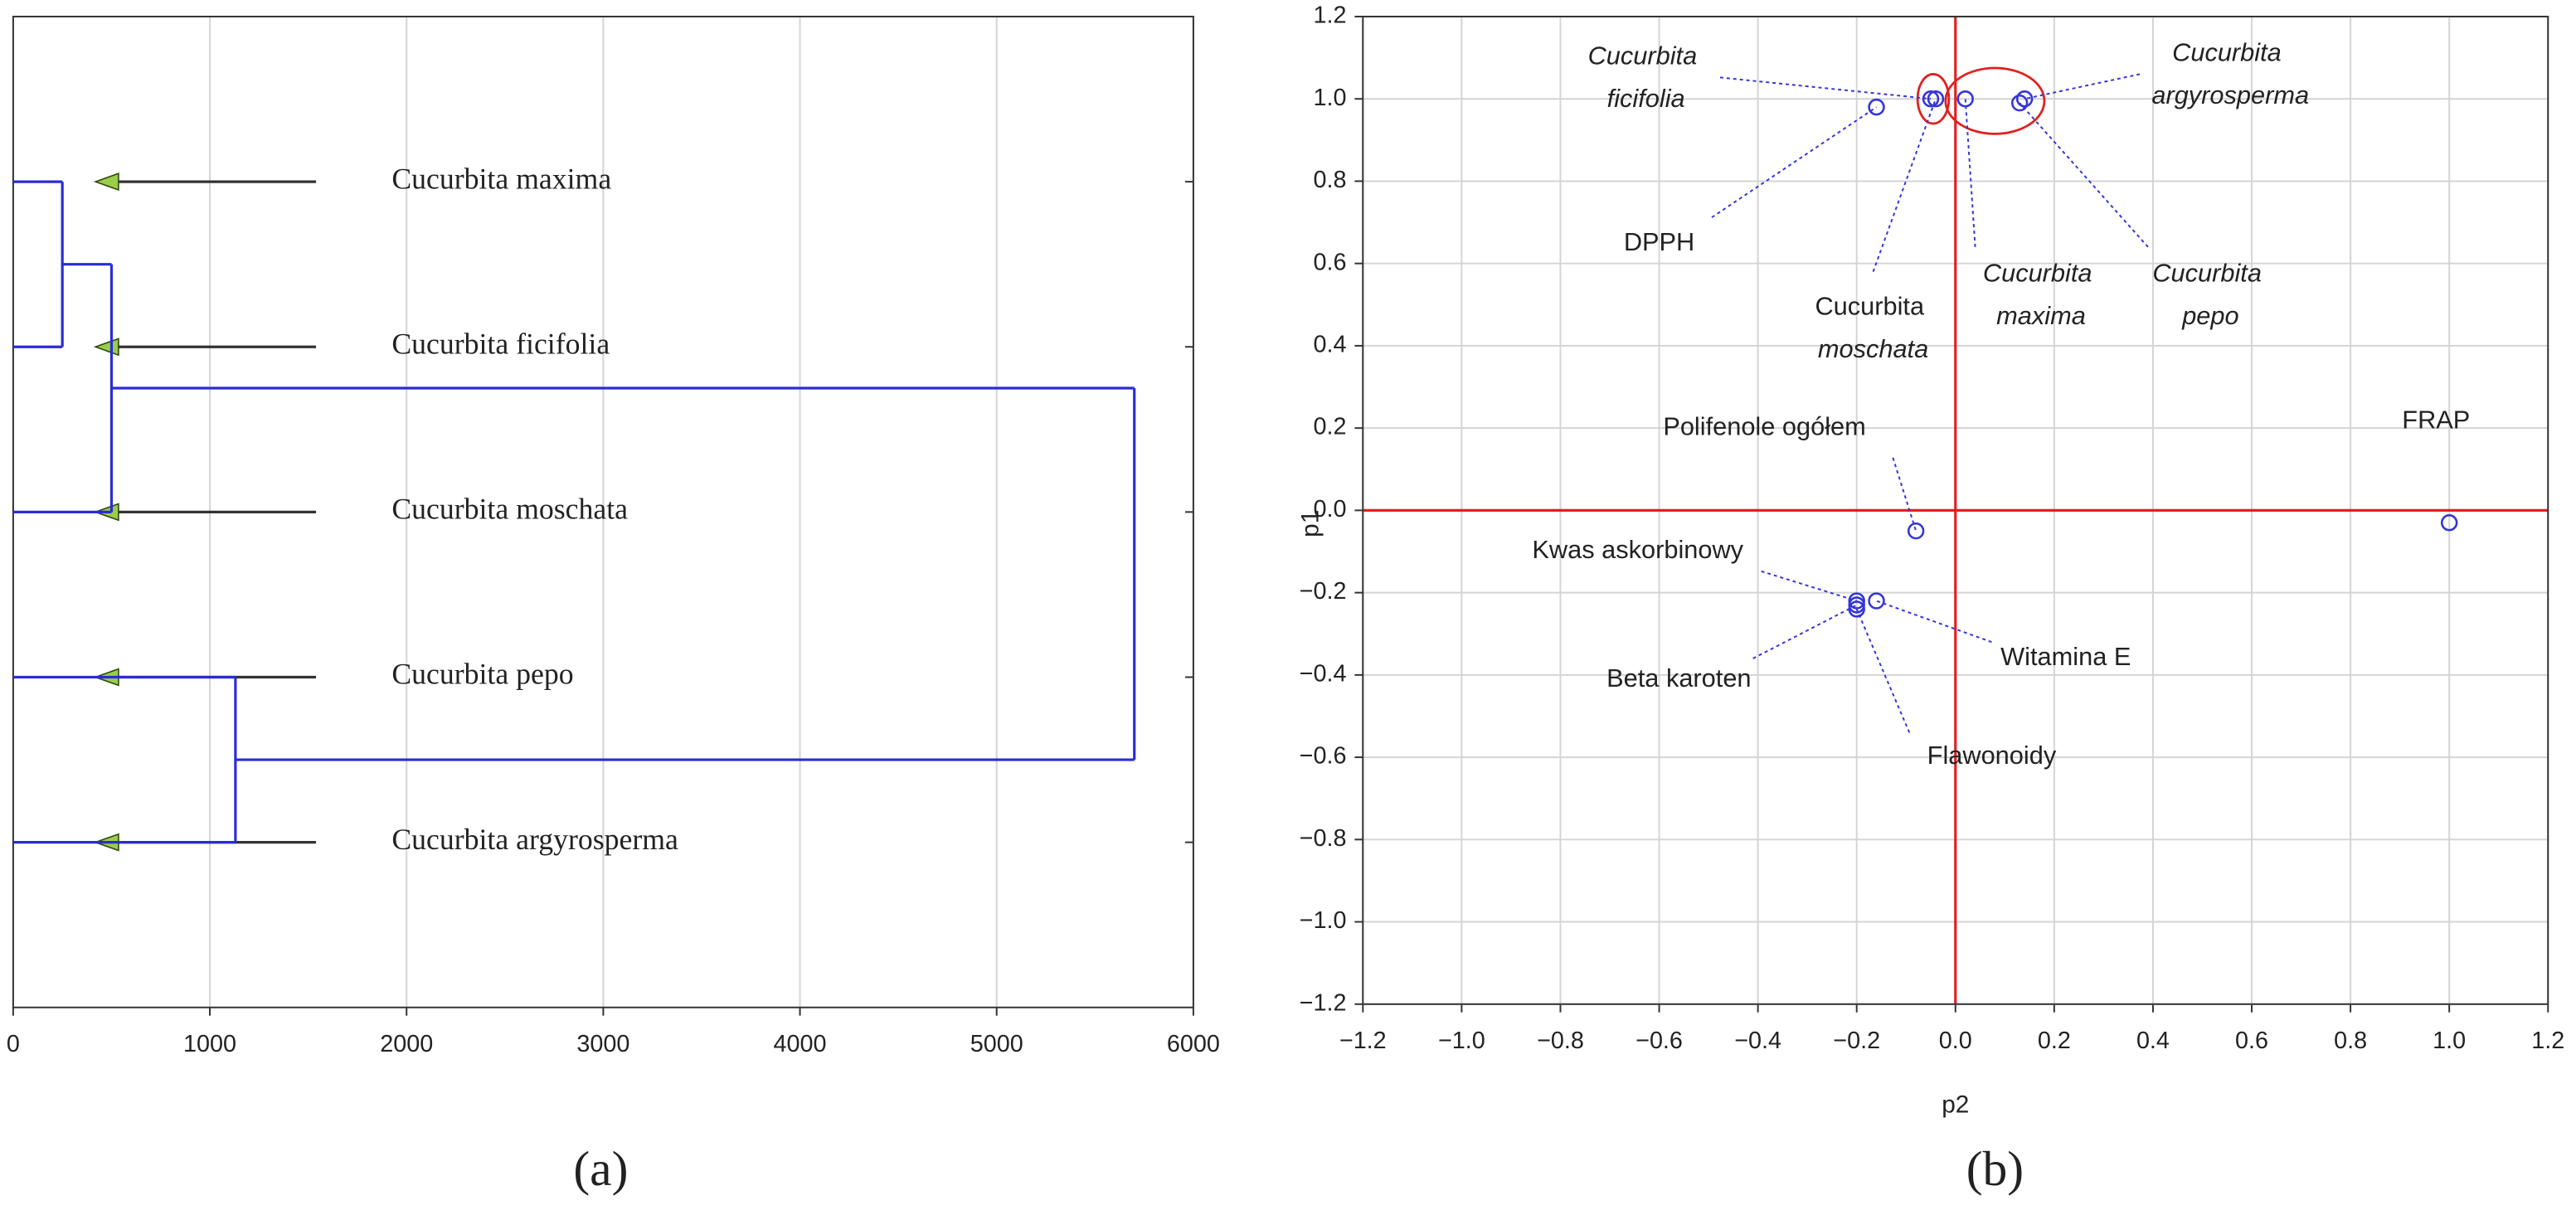 The height and width of the screenshot is (1210, 2576). What do you see at coordinates (1363, 1041) in the screenshot?
I see `x-tick-label: −1.2` at bounding box center [1363, 1041].